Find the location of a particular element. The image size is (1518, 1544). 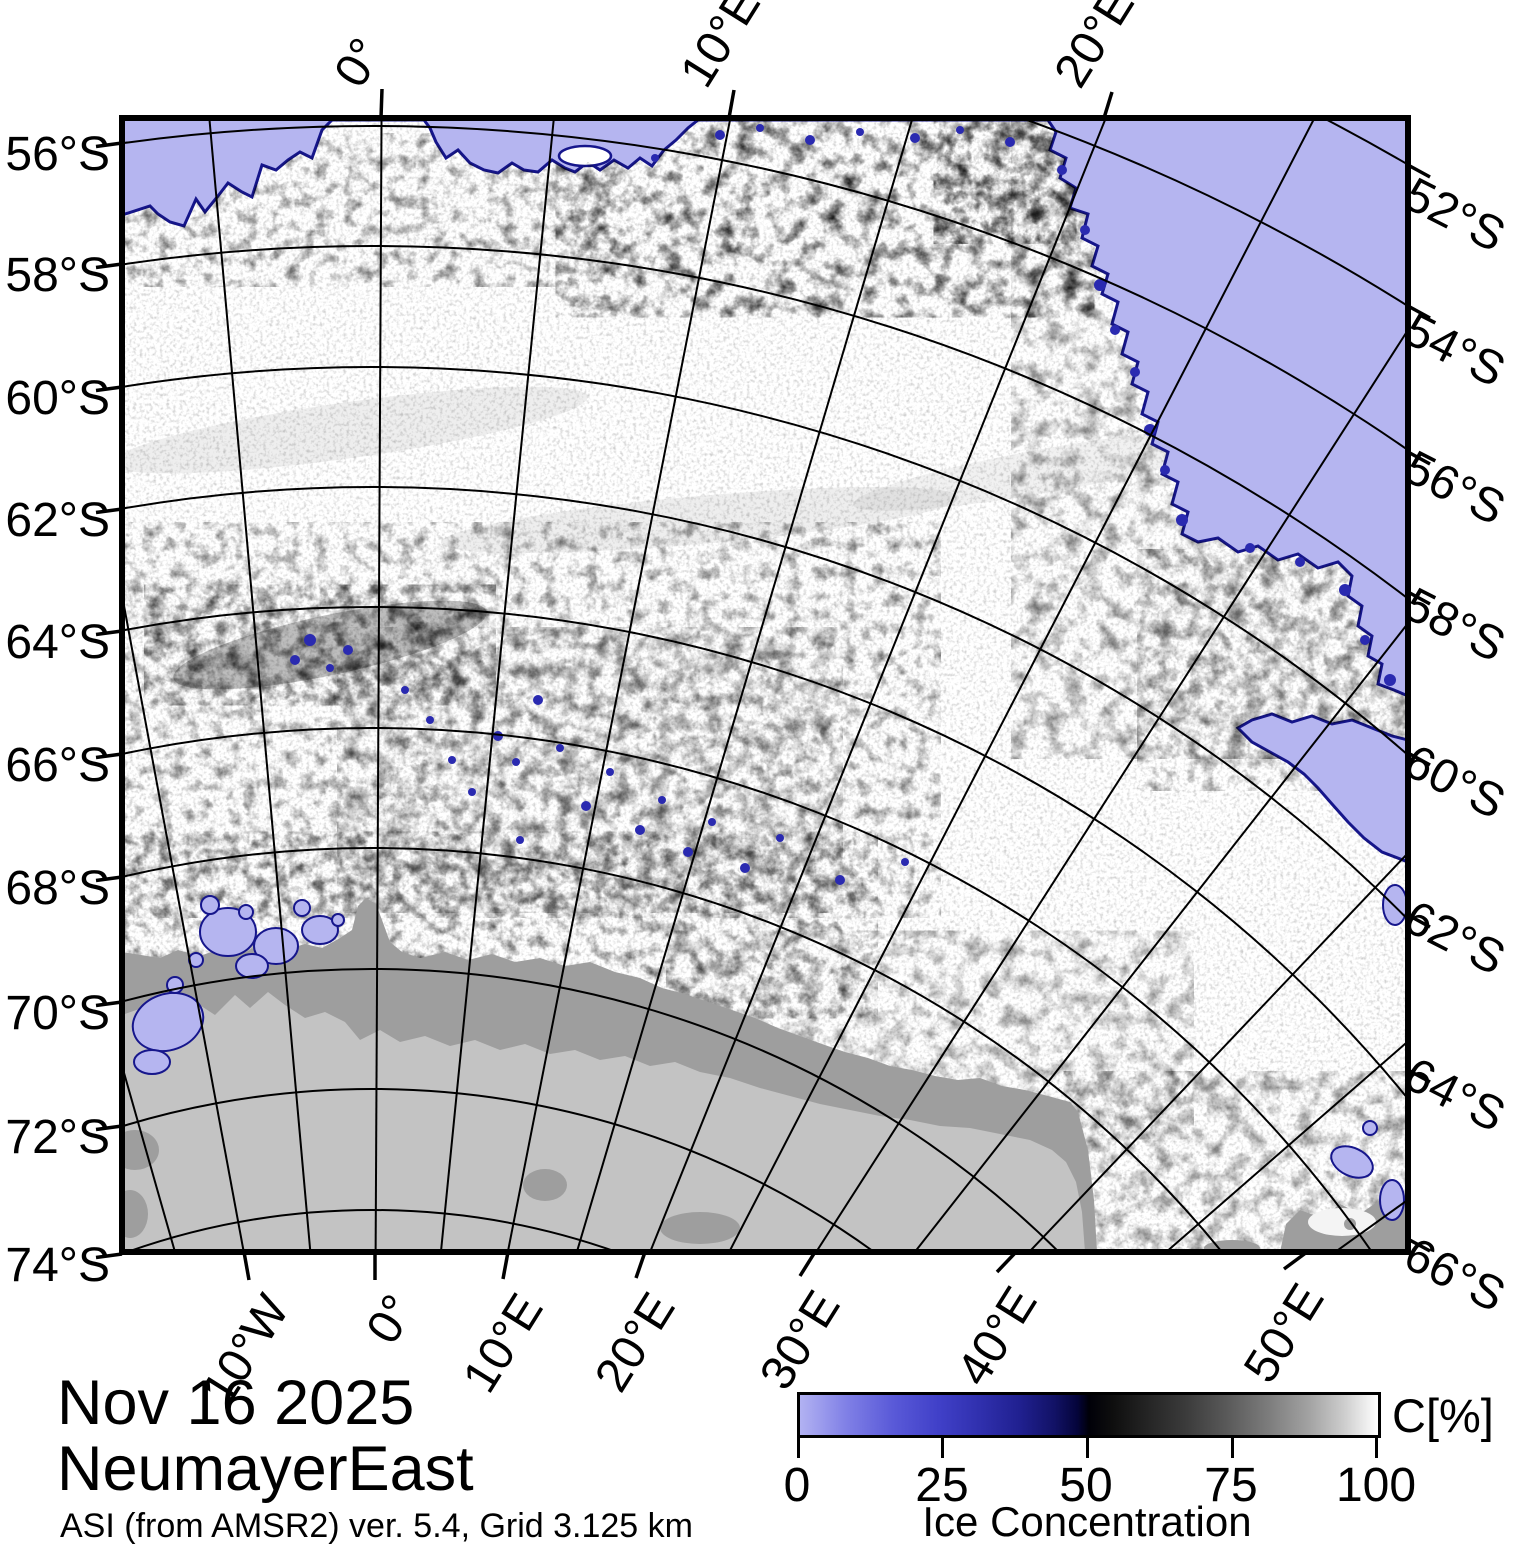

lat-label-left-72s: 72°S is located at coordinates (57, 1137).